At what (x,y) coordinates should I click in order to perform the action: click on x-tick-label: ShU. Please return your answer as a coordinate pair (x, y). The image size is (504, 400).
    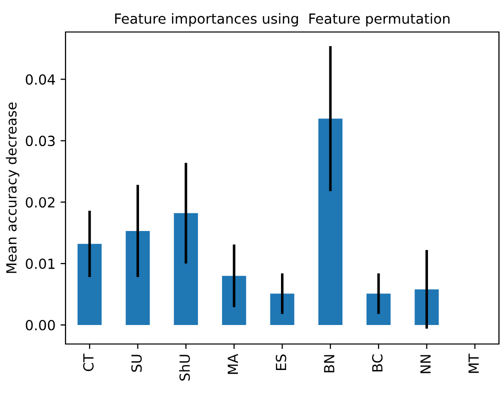
    Looking at the image, I should click on (184, 367).